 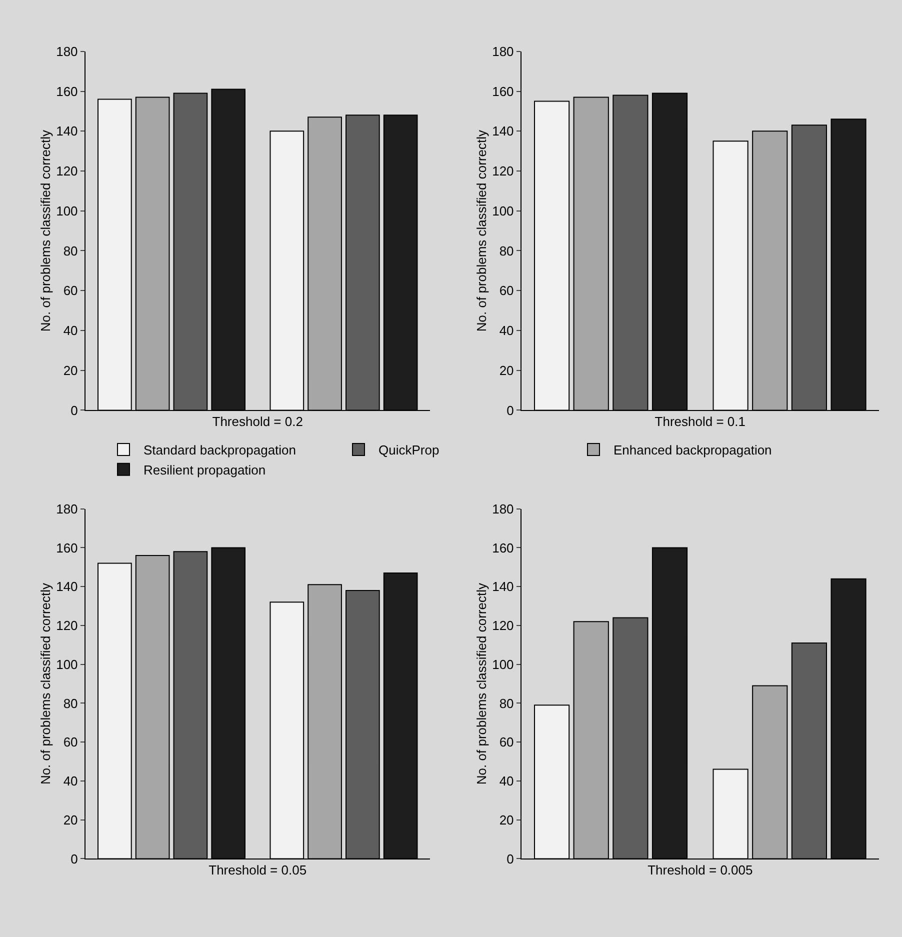 What do you see at coordinates (220, 450) in the screenshot?
I see `legend-label: Standard backpropagation` at bounding box center [220, 450].